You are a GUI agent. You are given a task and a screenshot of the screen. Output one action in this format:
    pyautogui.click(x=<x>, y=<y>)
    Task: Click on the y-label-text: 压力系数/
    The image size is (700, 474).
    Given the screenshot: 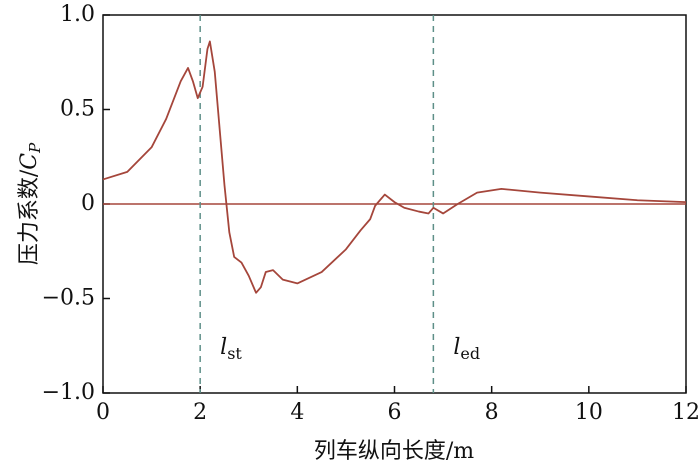 What is the action you would take?
    pyautogui.click(x=29, y=217)
    